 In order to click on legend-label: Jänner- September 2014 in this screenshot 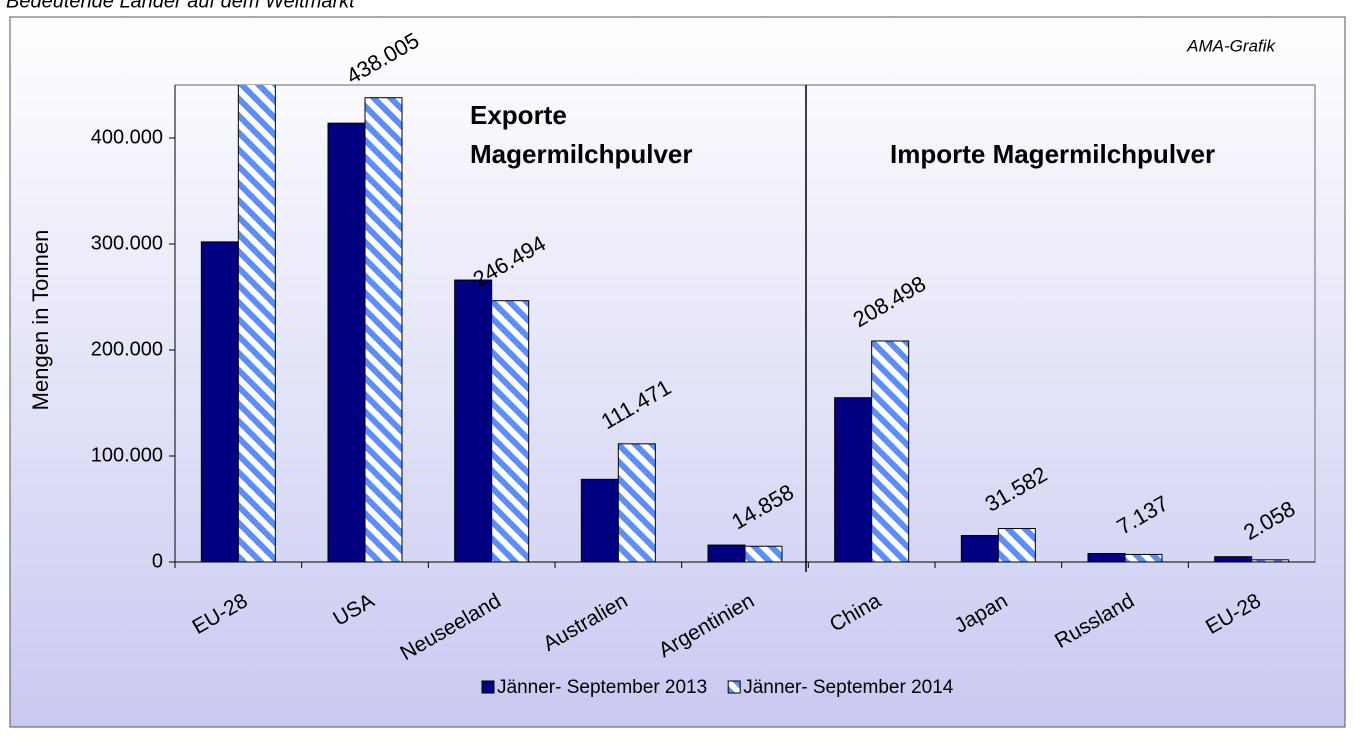, I will do `click(848, 687)`.